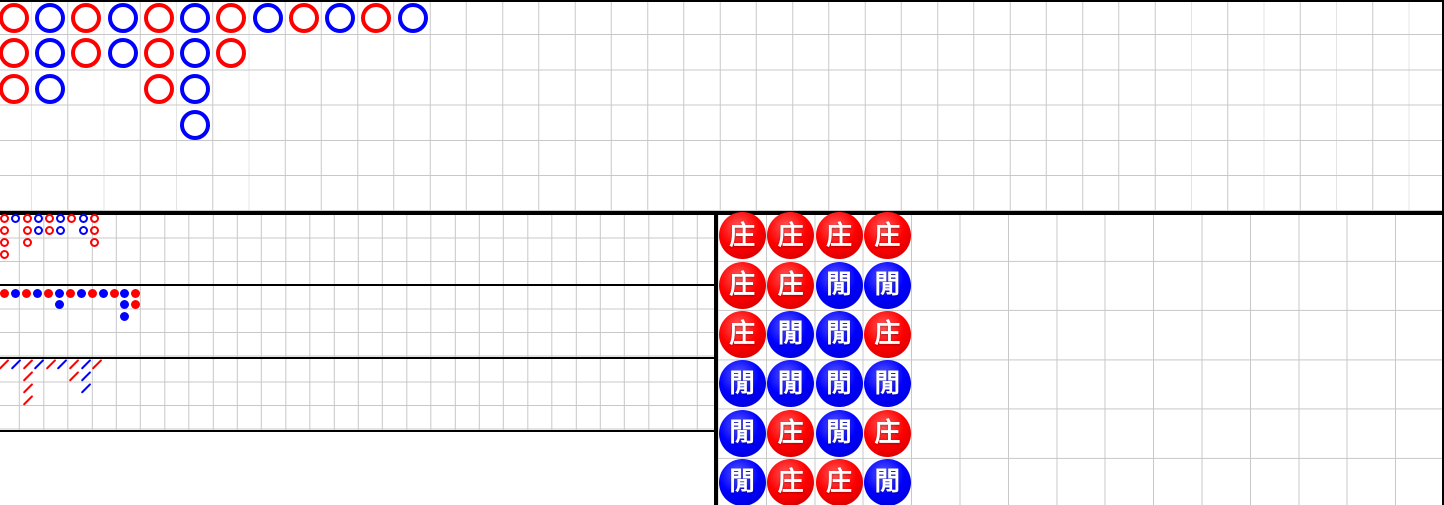  I want to click on slash-road-section, so click(357, 394).